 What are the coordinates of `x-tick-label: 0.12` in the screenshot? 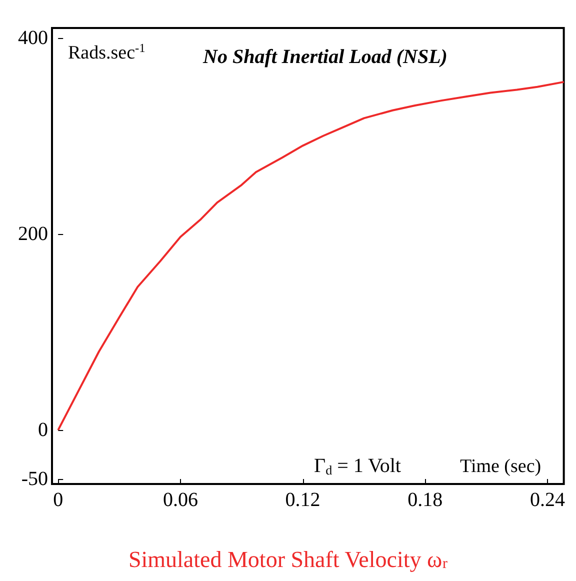 It's located at (302, 500).